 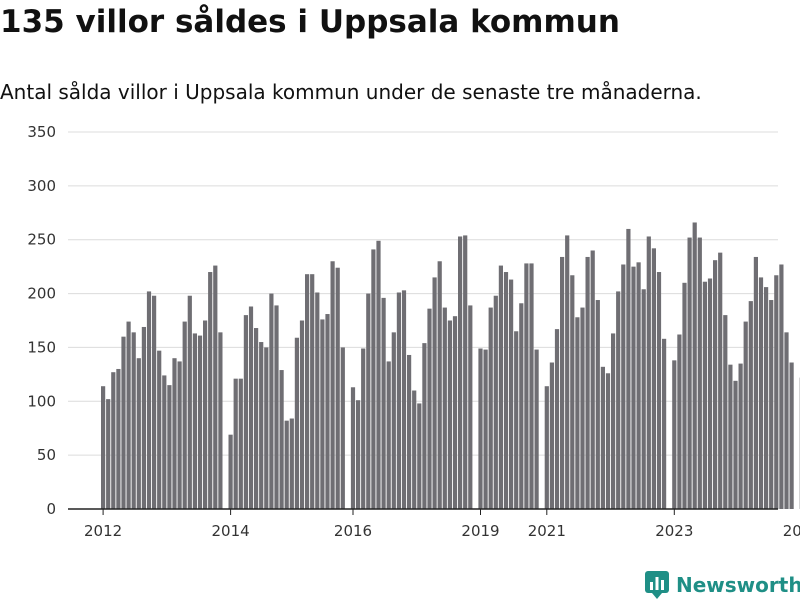 What do you see at coordinates (353, 531) in the screenshot?
I see `x-tick-label: 2016` at bounding box center [353, 531].